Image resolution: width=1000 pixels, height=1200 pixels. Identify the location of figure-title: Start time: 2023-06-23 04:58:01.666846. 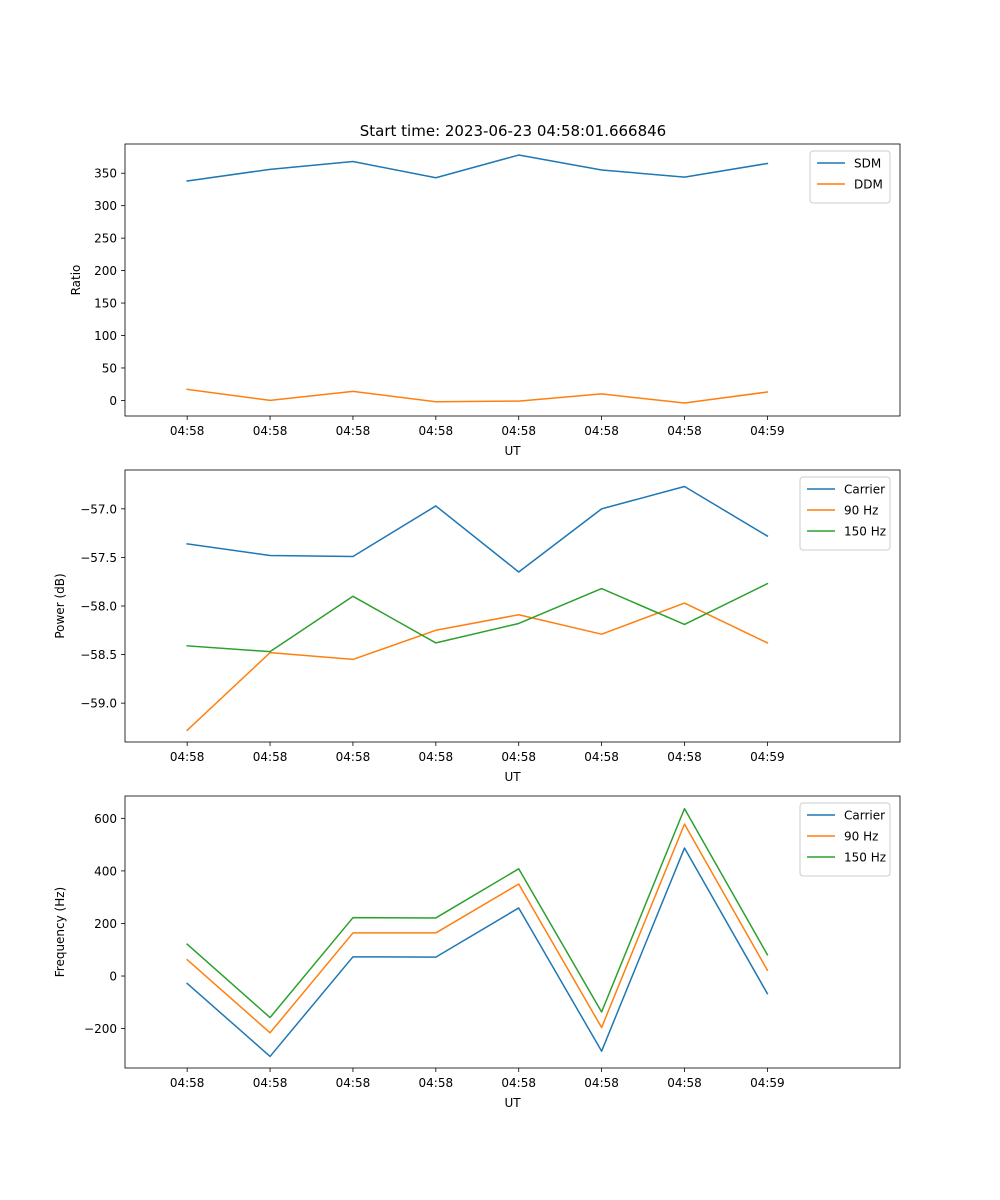
(513, 131).